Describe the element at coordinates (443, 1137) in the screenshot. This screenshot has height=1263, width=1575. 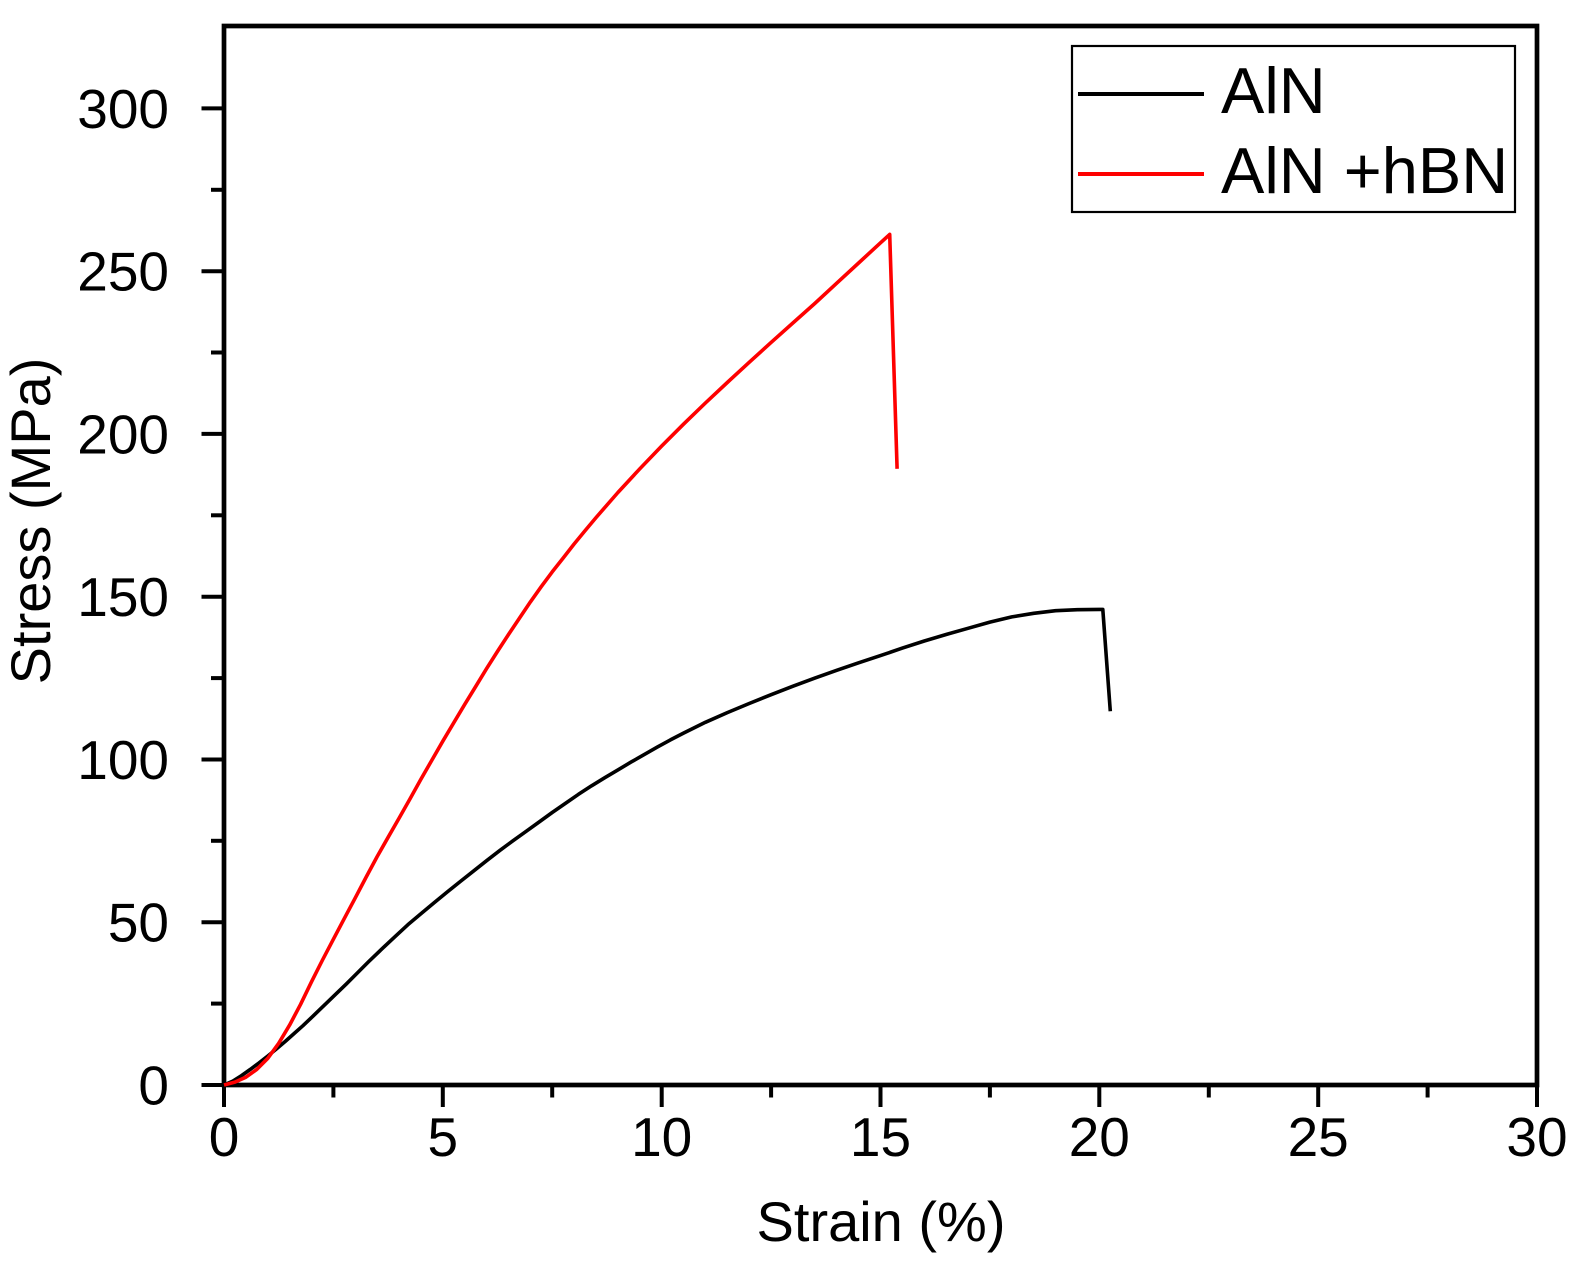
I see `svg-text: 5` at that location.